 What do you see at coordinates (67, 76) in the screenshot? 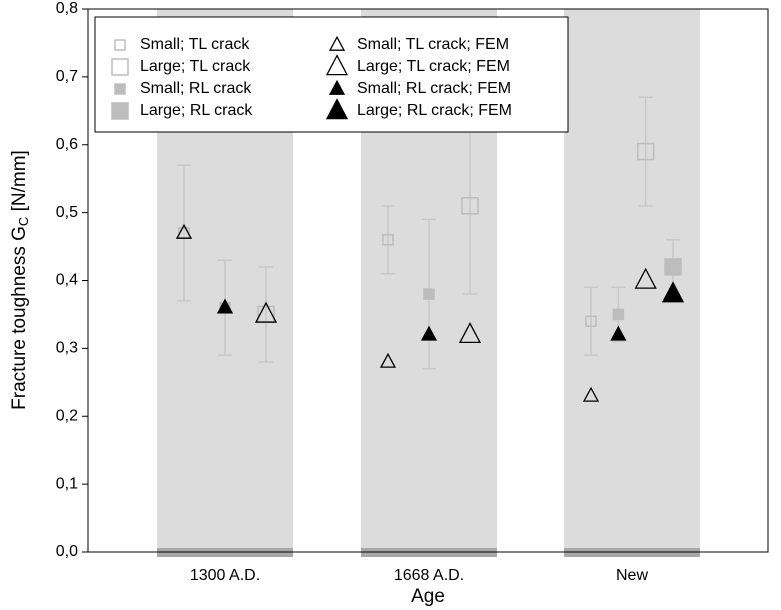
I see `y-tick-label: 0,7` at bounding box center [67, 76].